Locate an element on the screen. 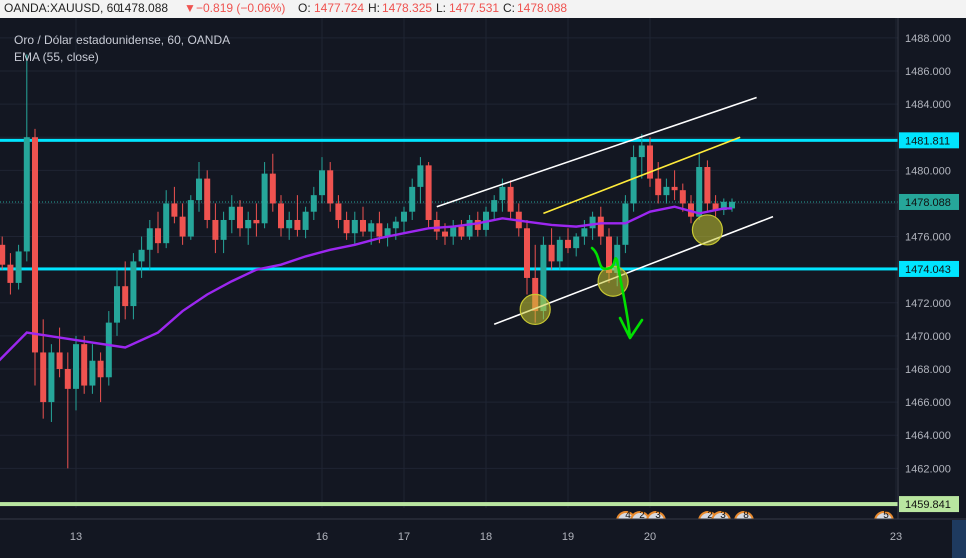  event-count: 2 is located at coordinates (710, 515).